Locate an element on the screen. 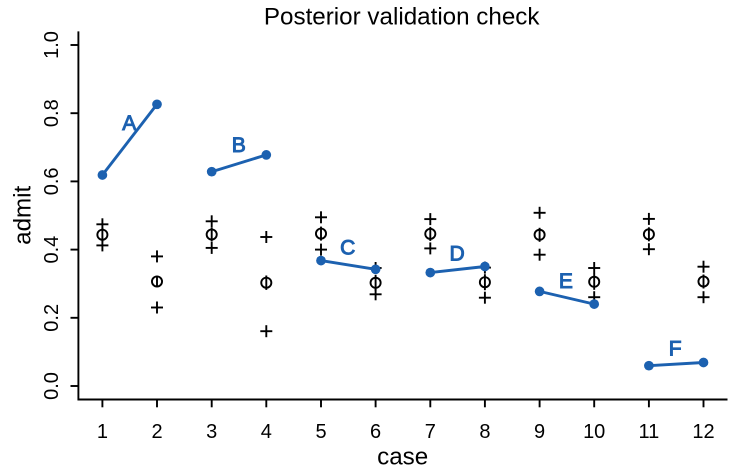 The width and height of the screenshot is (732, 471). svg-text: 1.0 is located at coordinates (52, 45).